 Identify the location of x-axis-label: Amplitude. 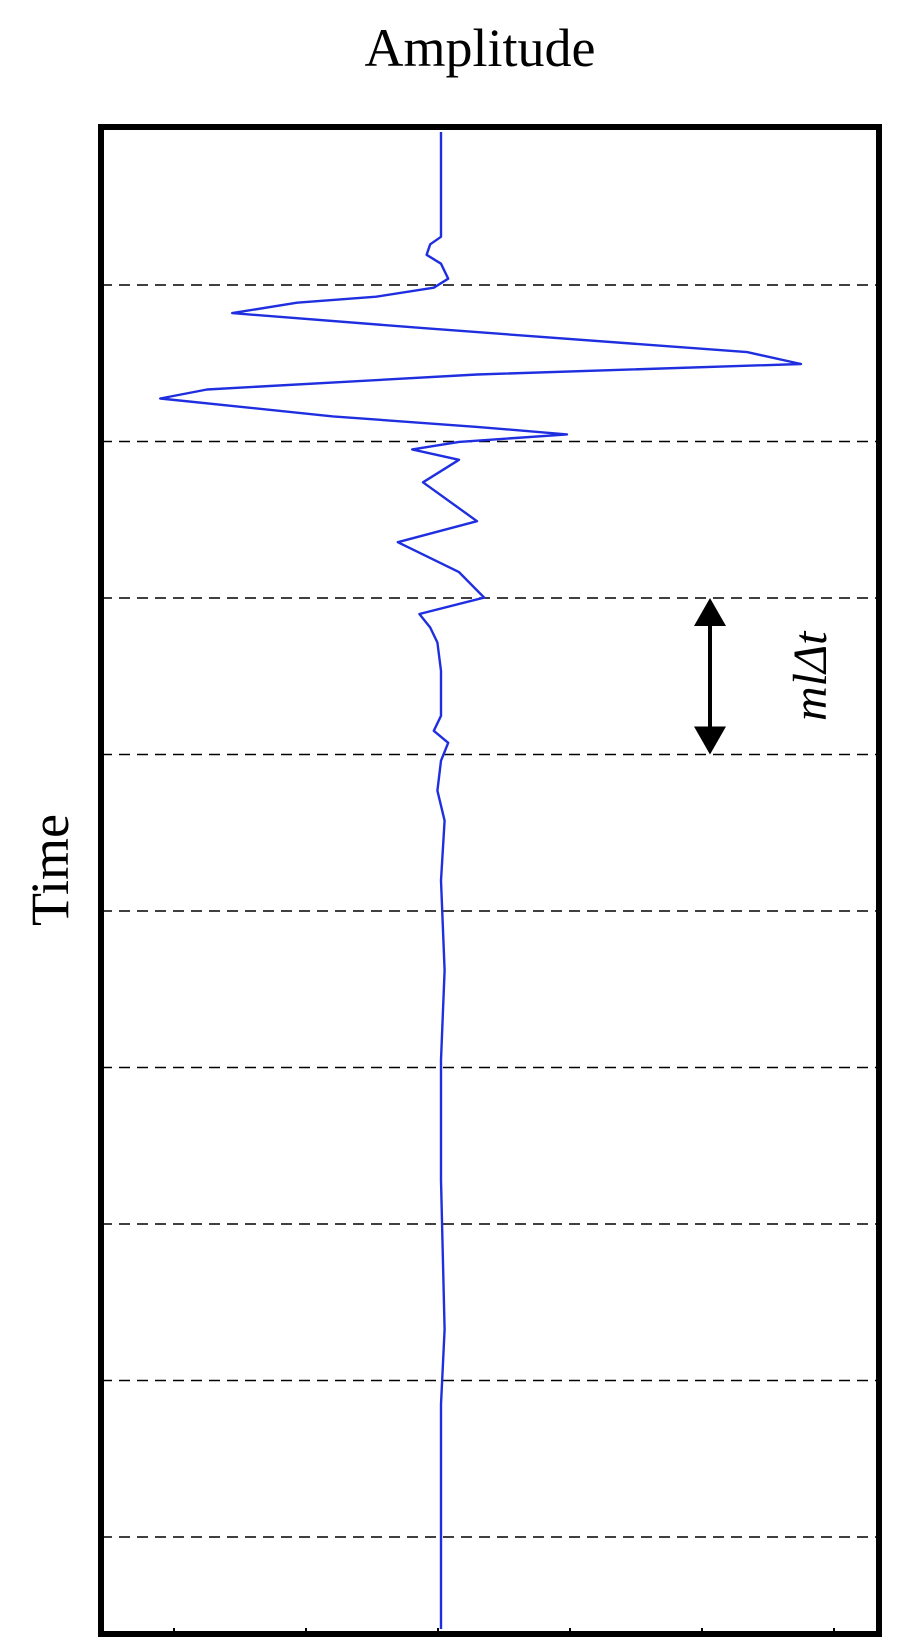
(480, 48).